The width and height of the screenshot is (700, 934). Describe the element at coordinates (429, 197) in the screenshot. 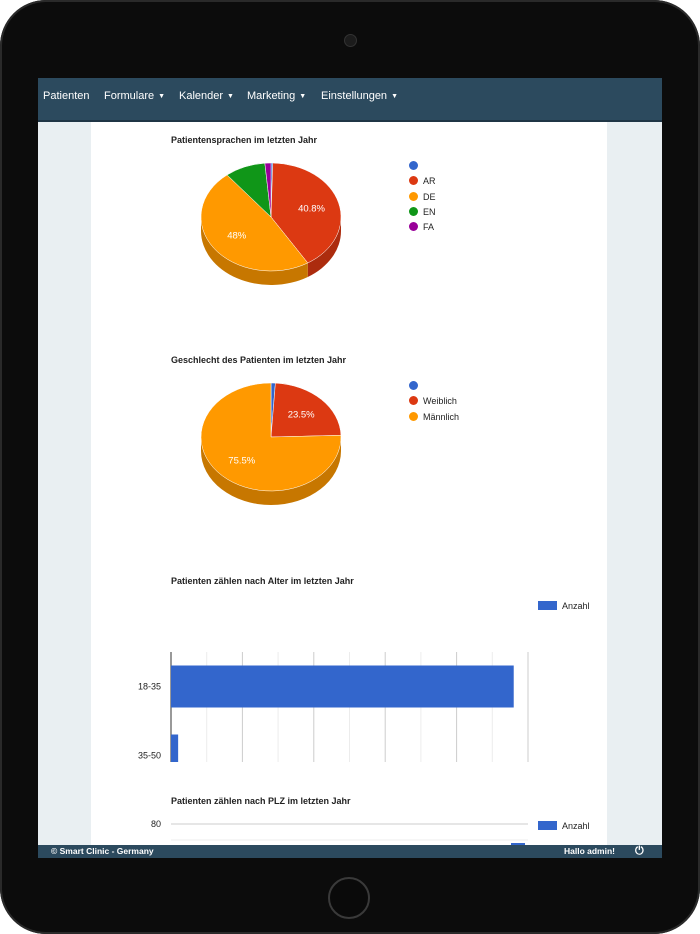

I see `legend-label: DE` at that location.